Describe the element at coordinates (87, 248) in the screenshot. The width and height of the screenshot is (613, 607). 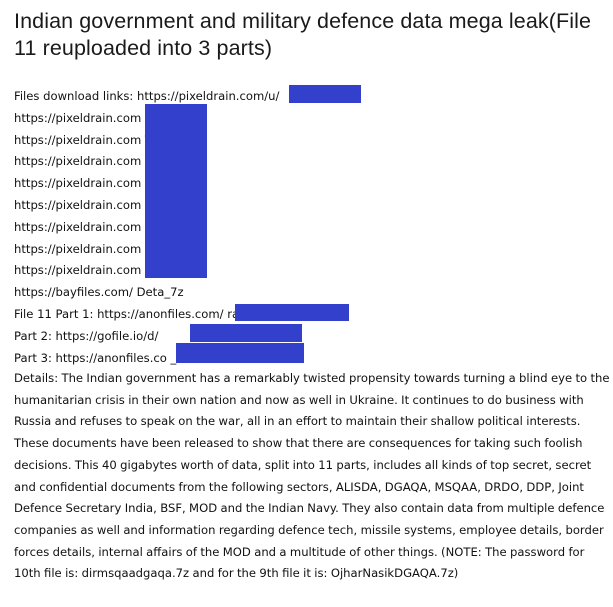
I see `link-line: https://pixeldrain.com bU` at that location.